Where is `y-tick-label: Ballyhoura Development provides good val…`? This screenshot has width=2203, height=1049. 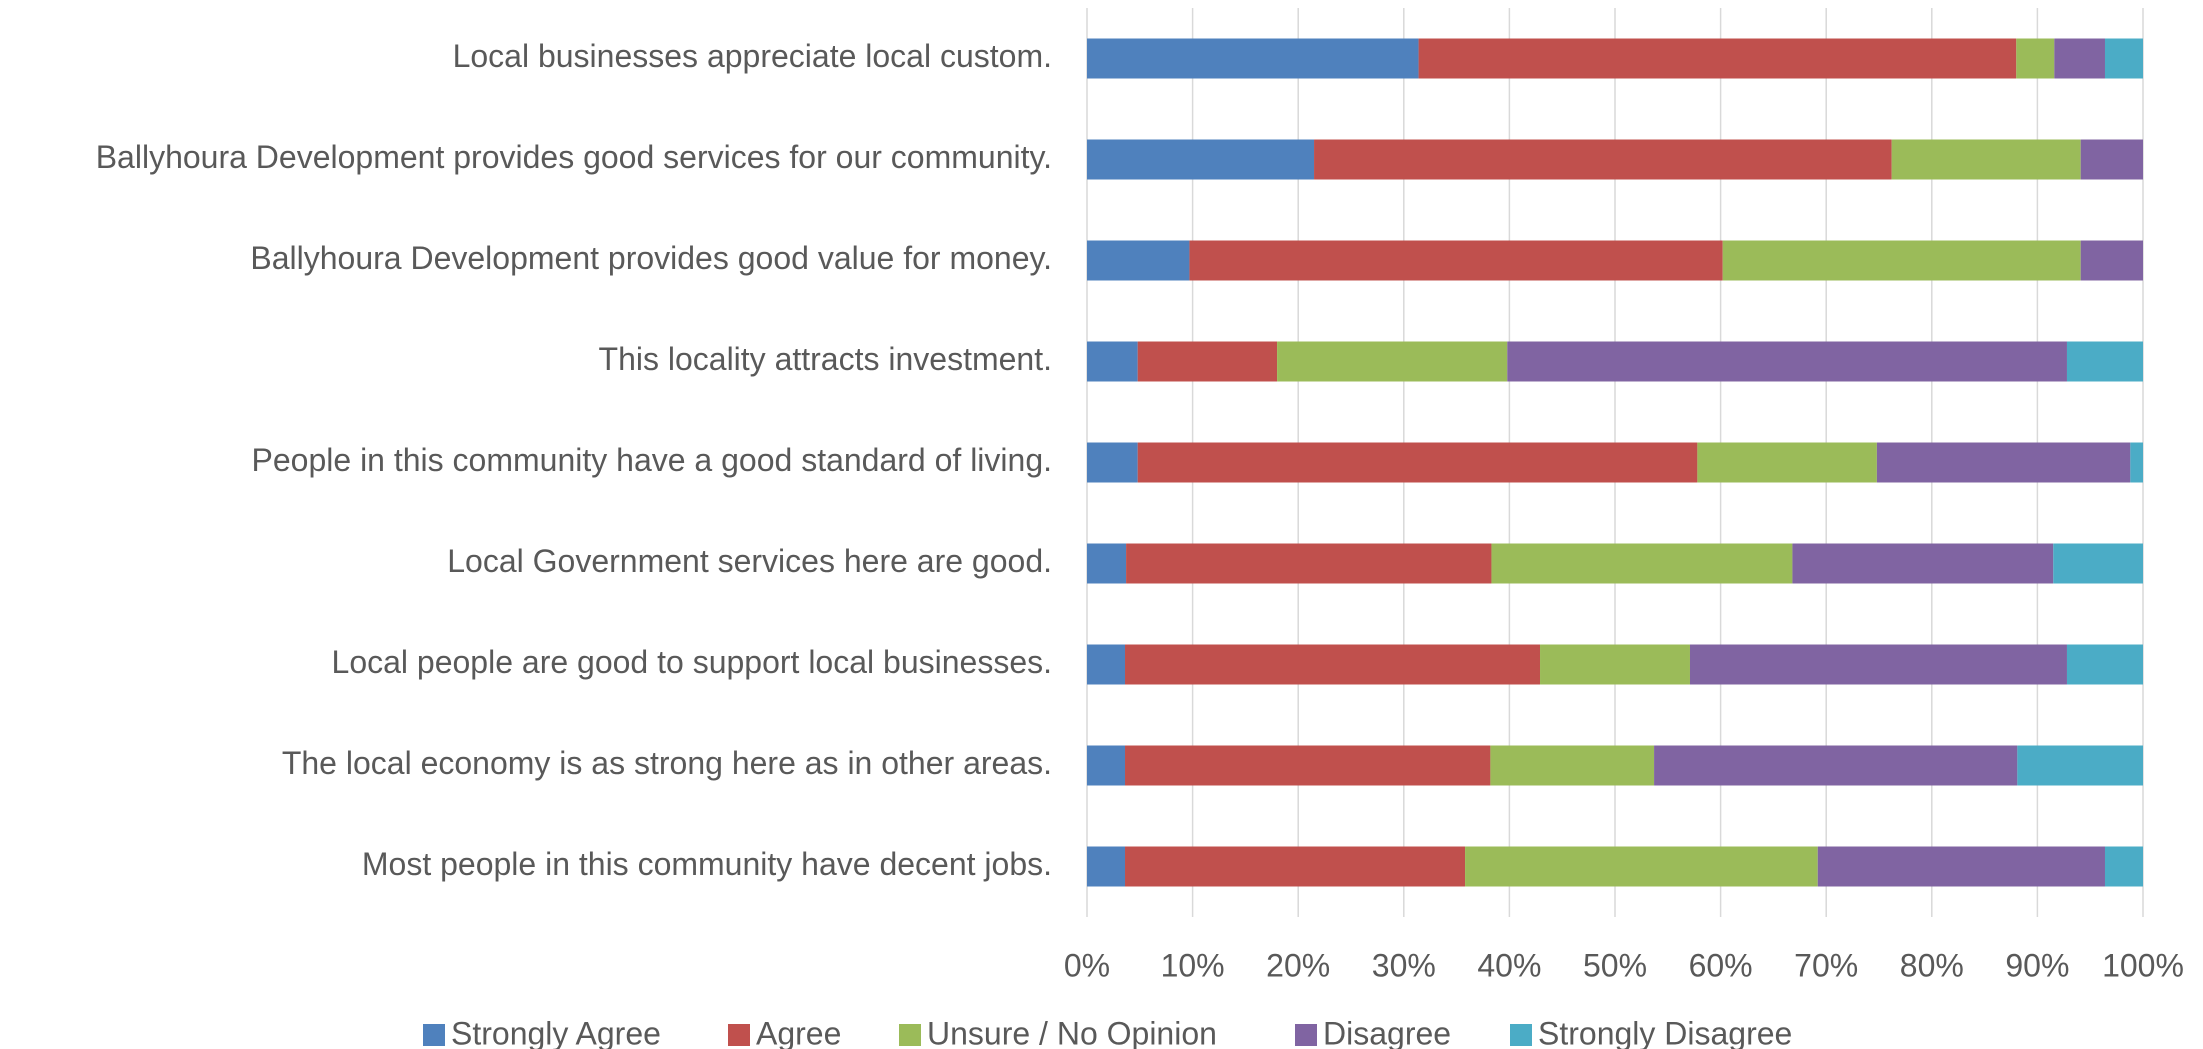 y-tick-label: Ballyhoura Development provides good val… is located at coordinates (651, 258).